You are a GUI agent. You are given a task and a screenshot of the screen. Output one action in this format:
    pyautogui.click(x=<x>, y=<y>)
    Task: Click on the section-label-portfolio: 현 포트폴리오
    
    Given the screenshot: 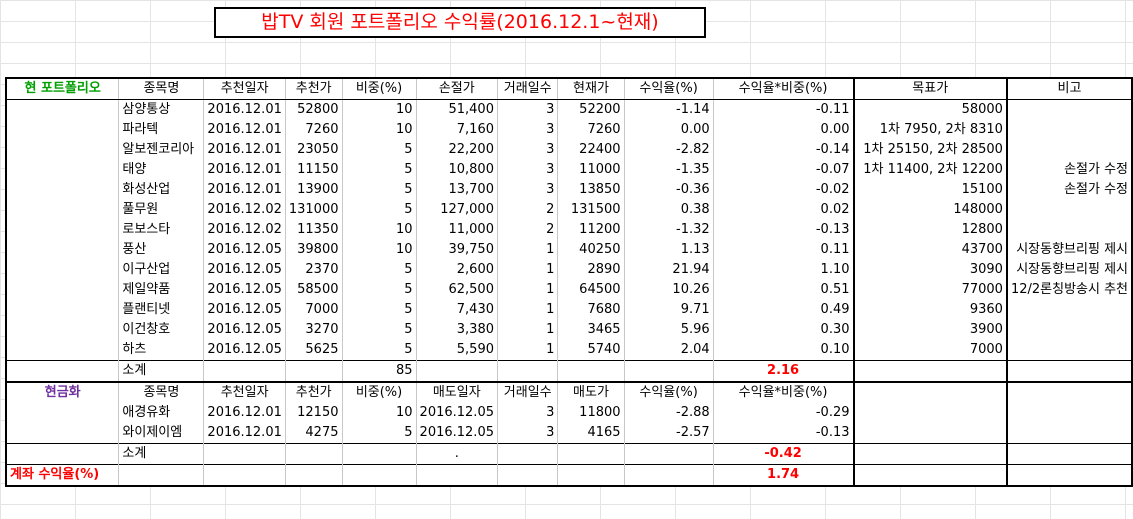 What is the action you would take?
    pyautogui.click(x=62, y=88)
    